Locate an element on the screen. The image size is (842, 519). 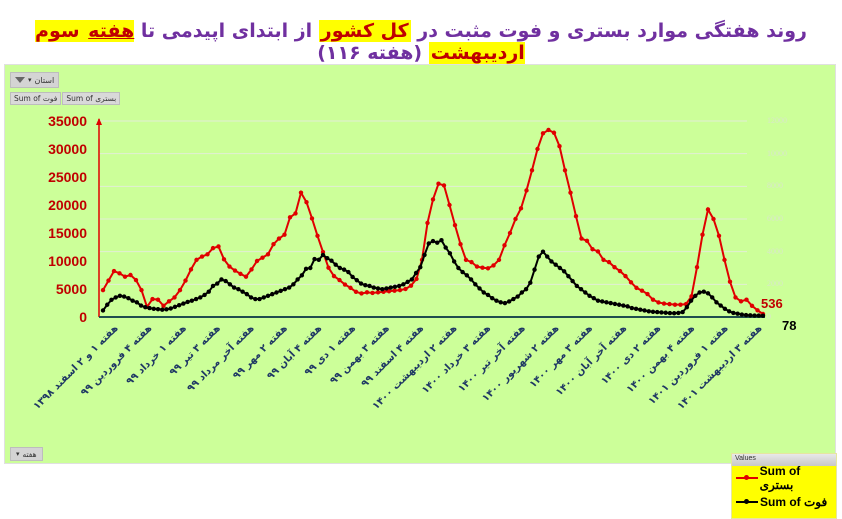
y-tick-left: 0 is located at coordinates (83, 317).